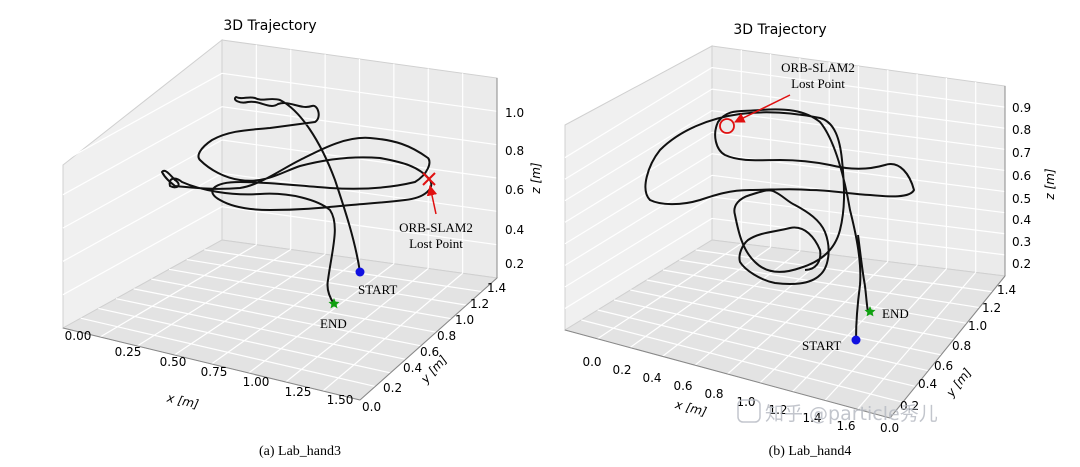 The image size is (1080, 467). What do you see at coordinates (429, 352) in the screenshot?
I see `y-tick-label: 0.6` at bounding box center [429, 352].